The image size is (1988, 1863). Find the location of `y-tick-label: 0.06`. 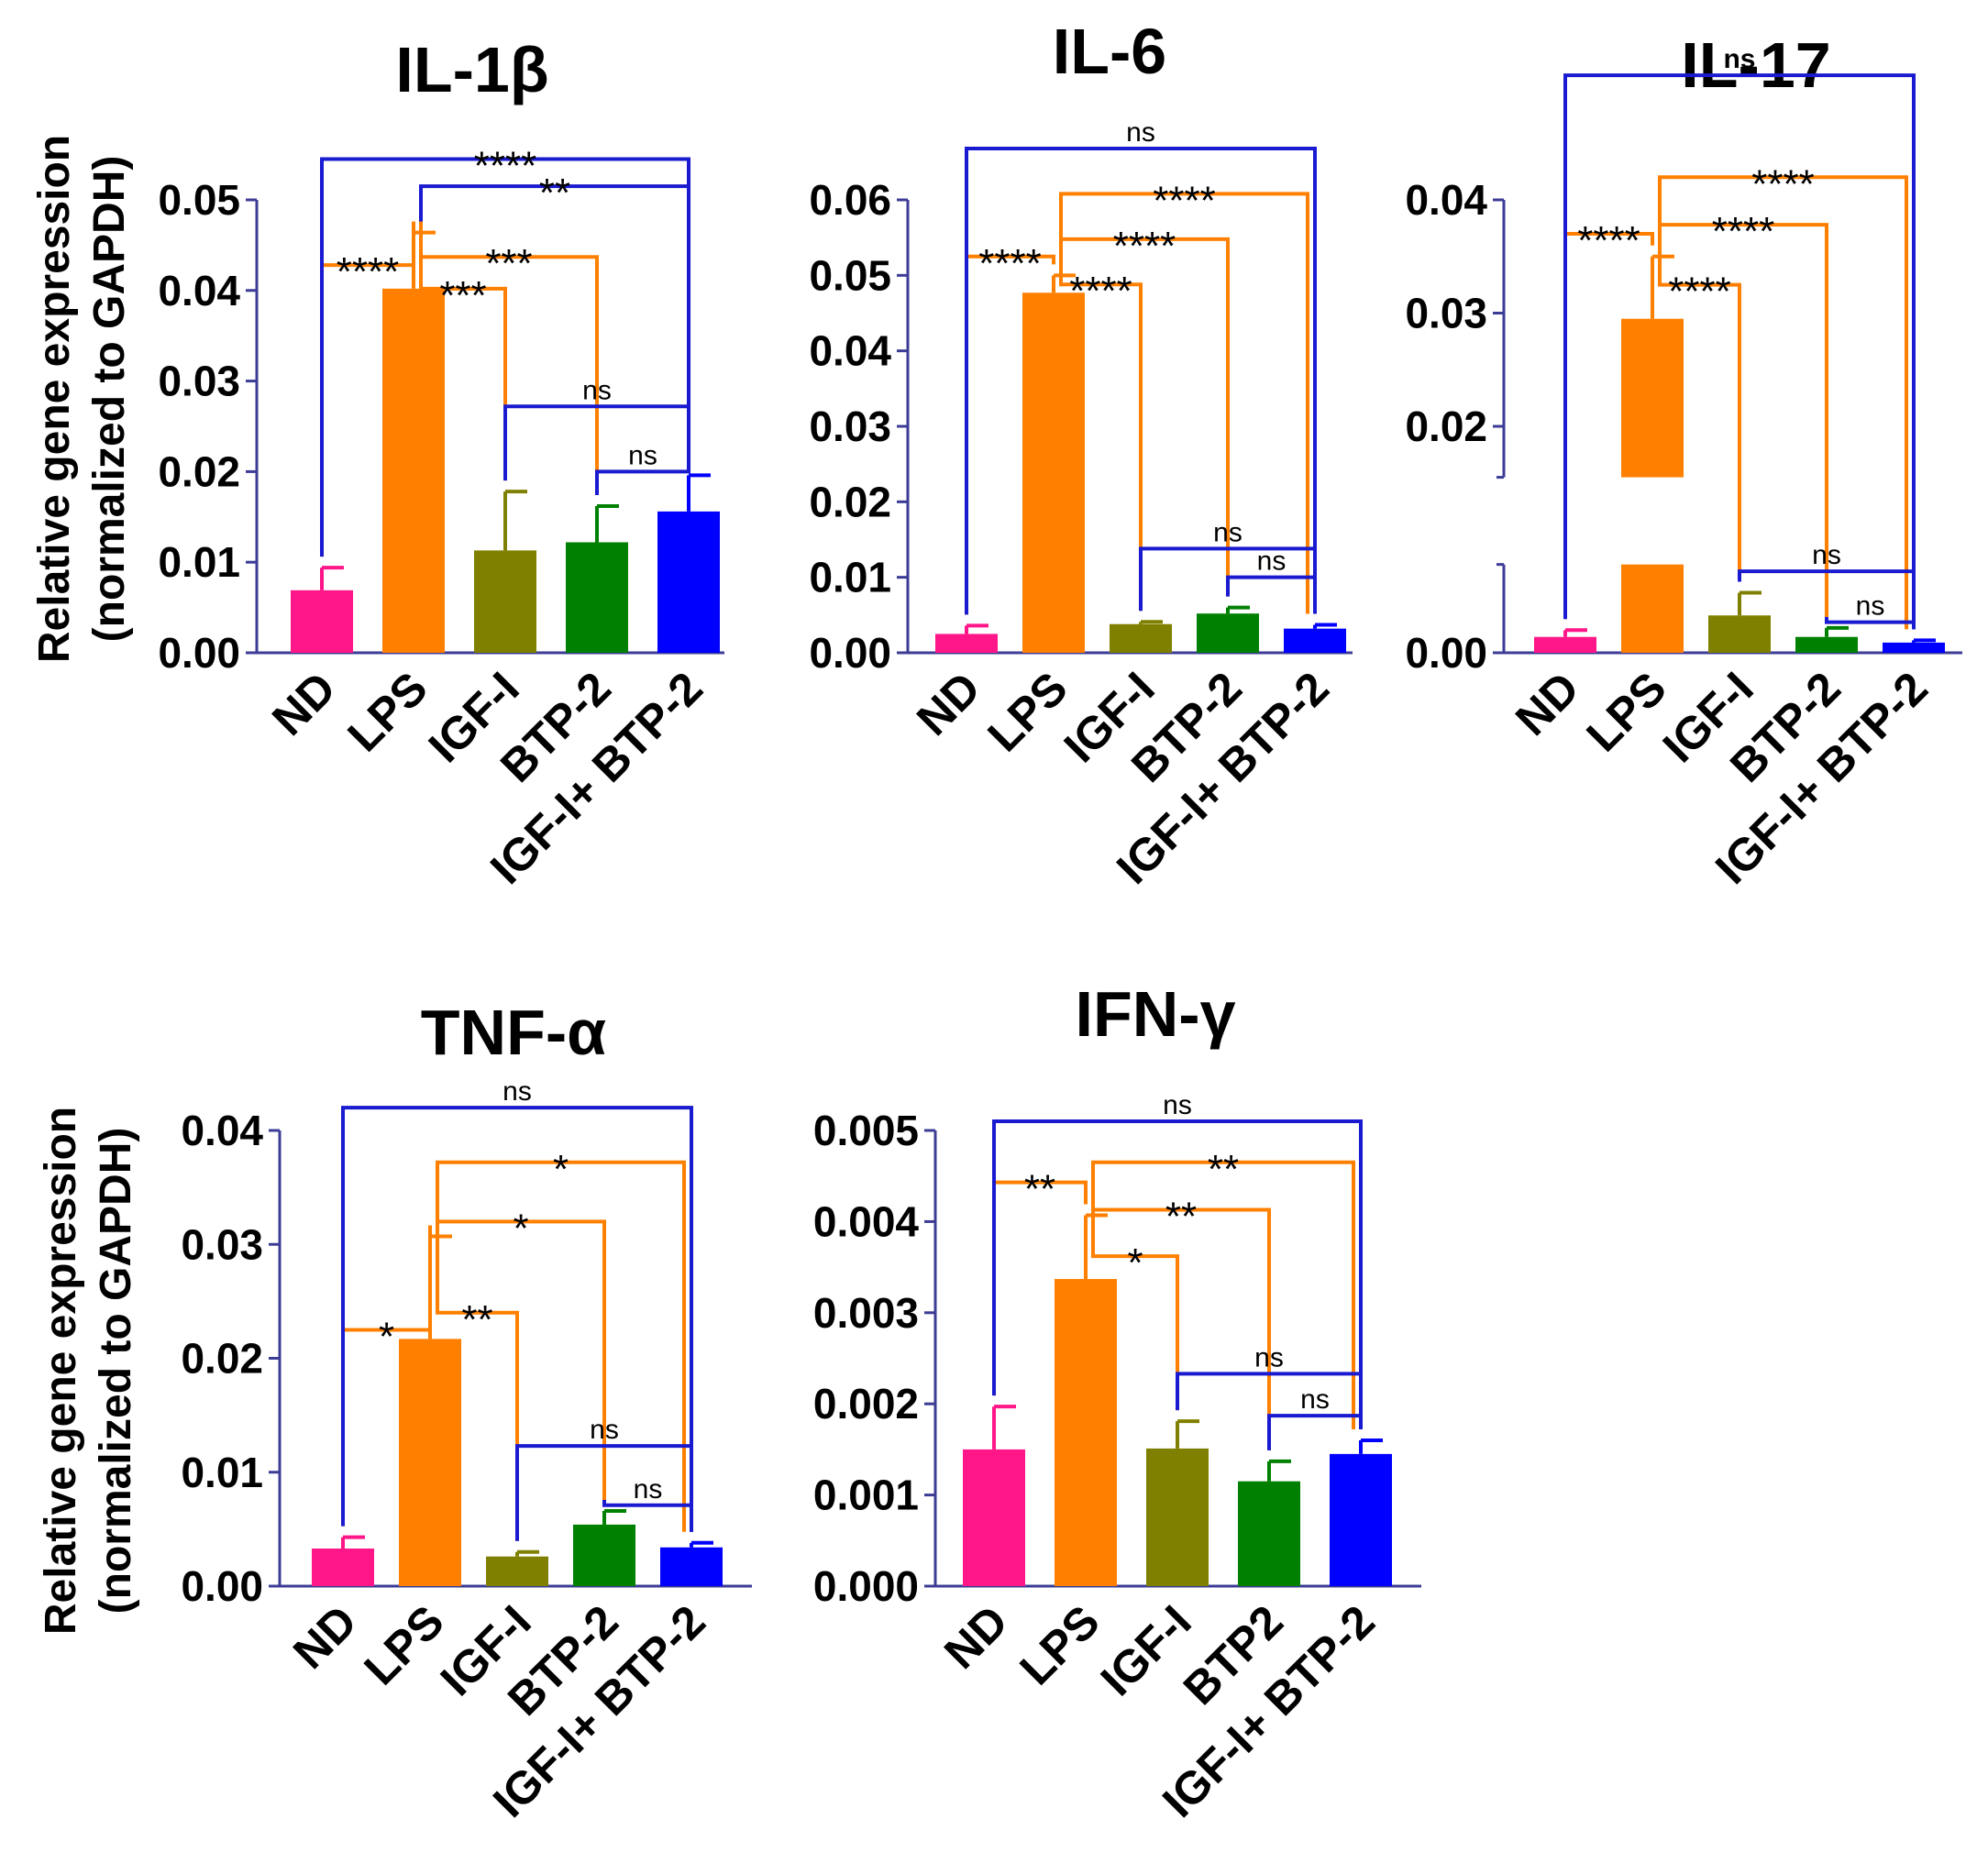

y-tick-label: 0.06 is located at coordinates (850, 200).